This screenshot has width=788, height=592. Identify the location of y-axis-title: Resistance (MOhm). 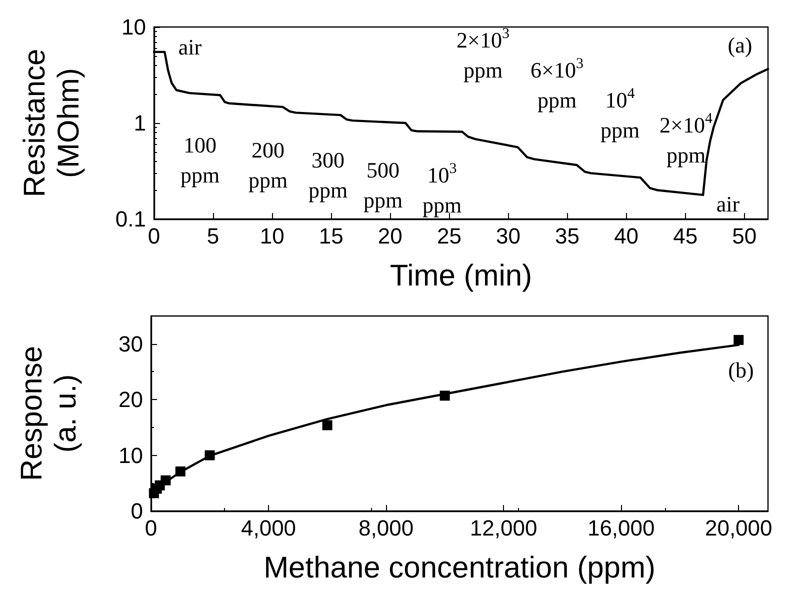
(52, 123).